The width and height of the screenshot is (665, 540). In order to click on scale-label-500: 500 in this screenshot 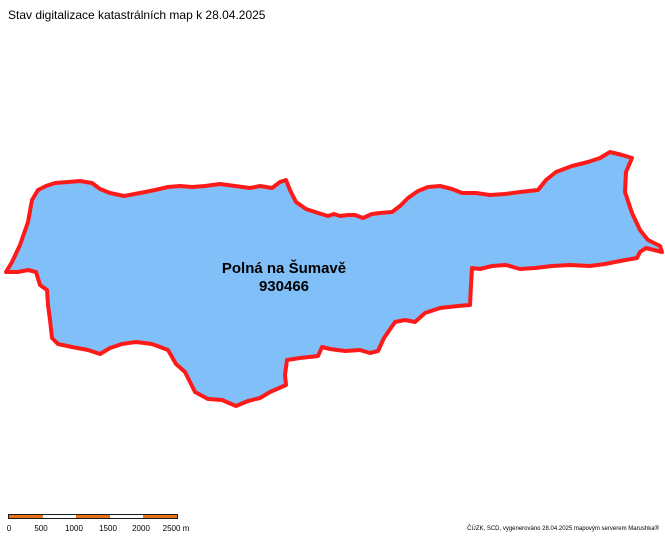, I will do `click(41, 528)`.